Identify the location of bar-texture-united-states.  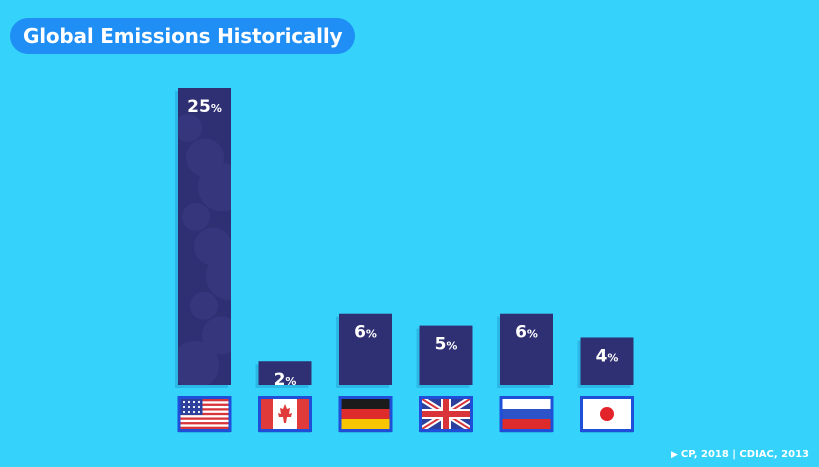
(204, 249).